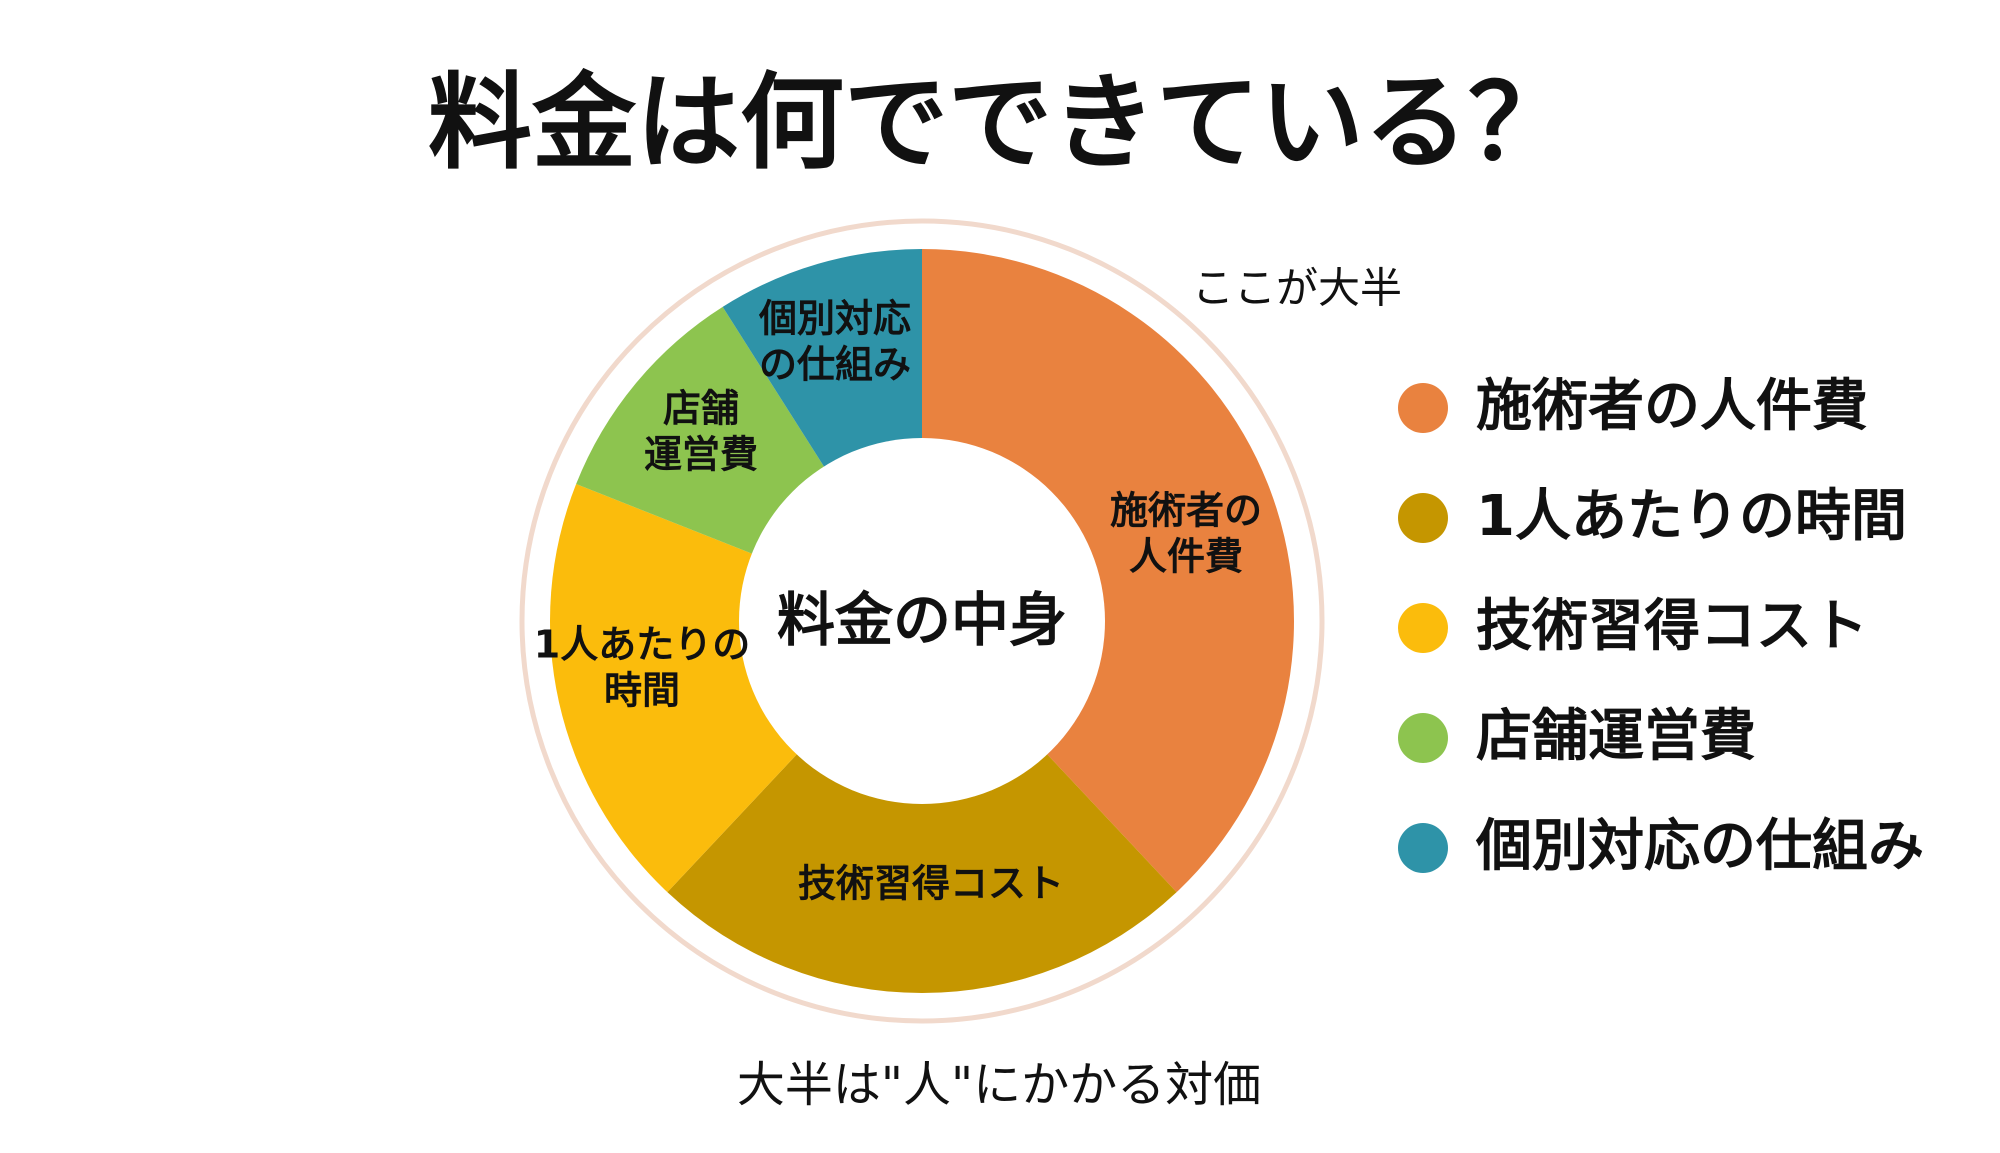 This screenshot has height=1153, width=2000. I want to click on chart-title: 料金は何でできている？, so click(1000, 122).